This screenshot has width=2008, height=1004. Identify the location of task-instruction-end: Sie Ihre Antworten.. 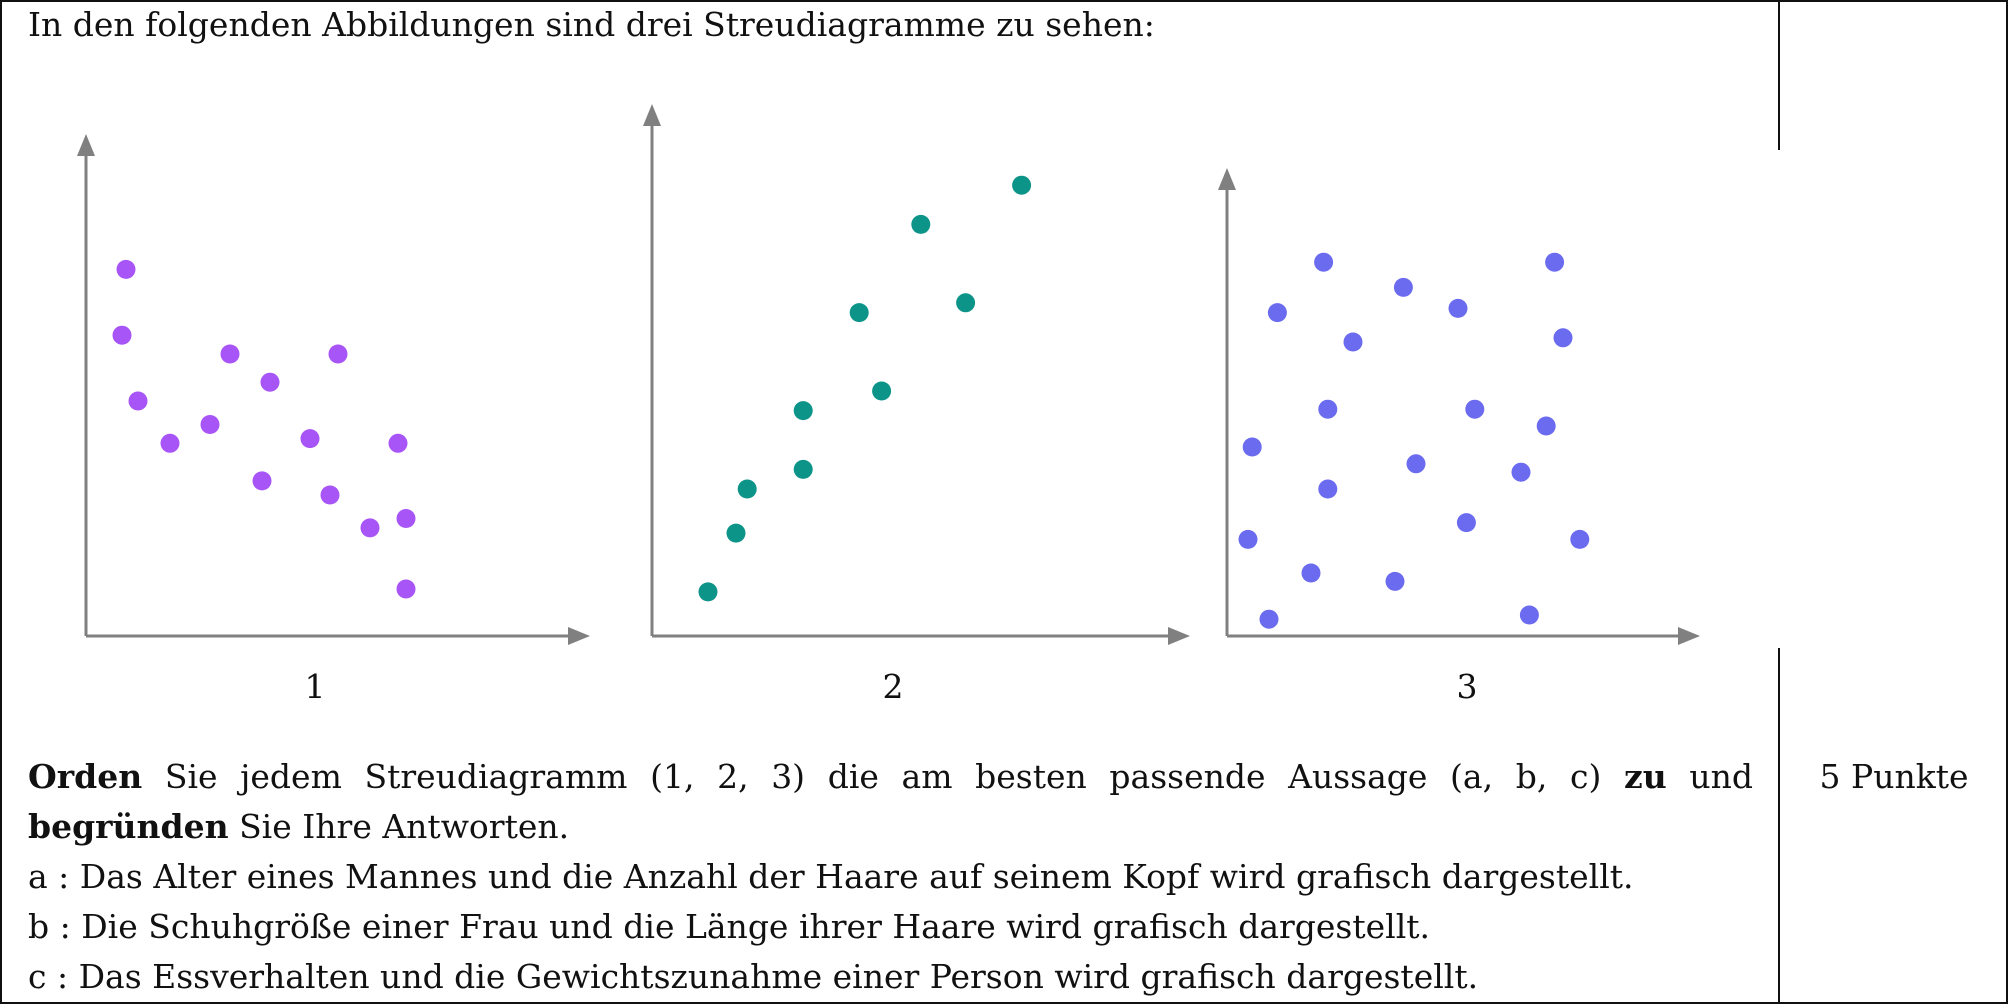
(404, 826).